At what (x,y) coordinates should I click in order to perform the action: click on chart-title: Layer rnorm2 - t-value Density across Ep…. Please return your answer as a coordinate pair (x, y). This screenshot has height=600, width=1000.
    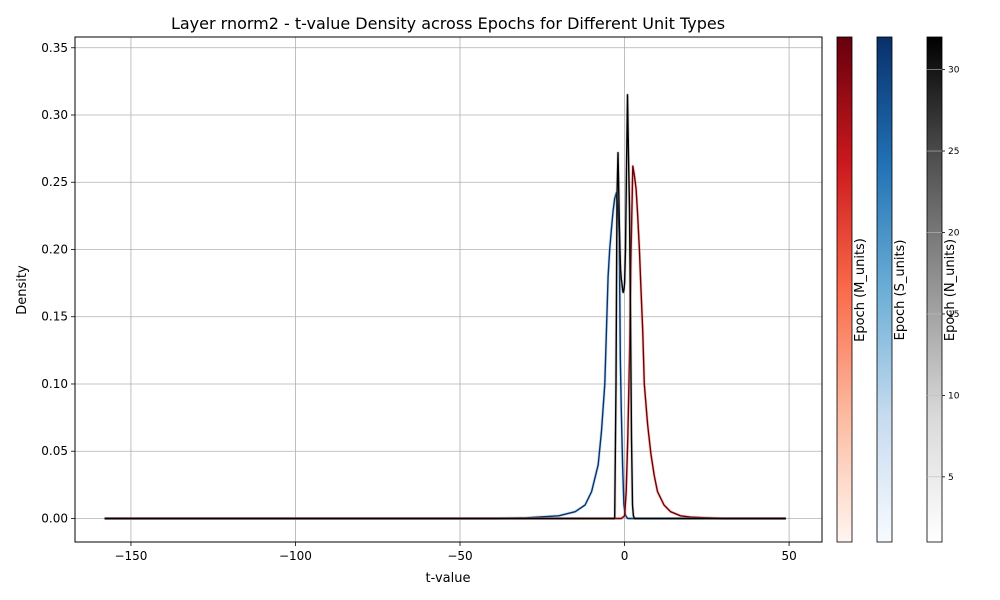
    Looking at the image, I should click on (448, 23).